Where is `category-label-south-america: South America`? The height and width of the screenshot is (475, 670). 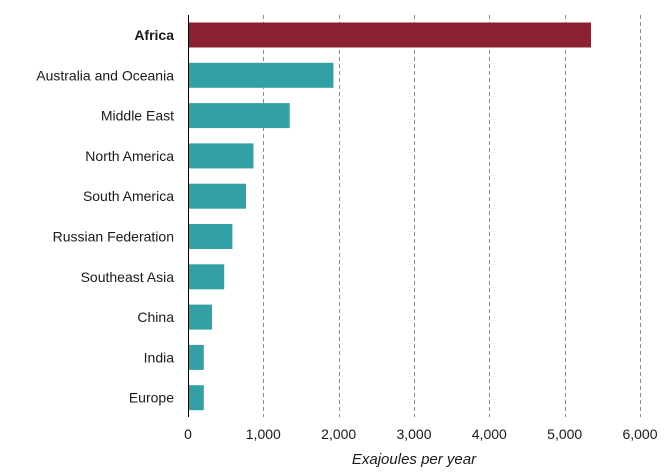 category-label-south-america: South America is located at coordinates (128, 196).